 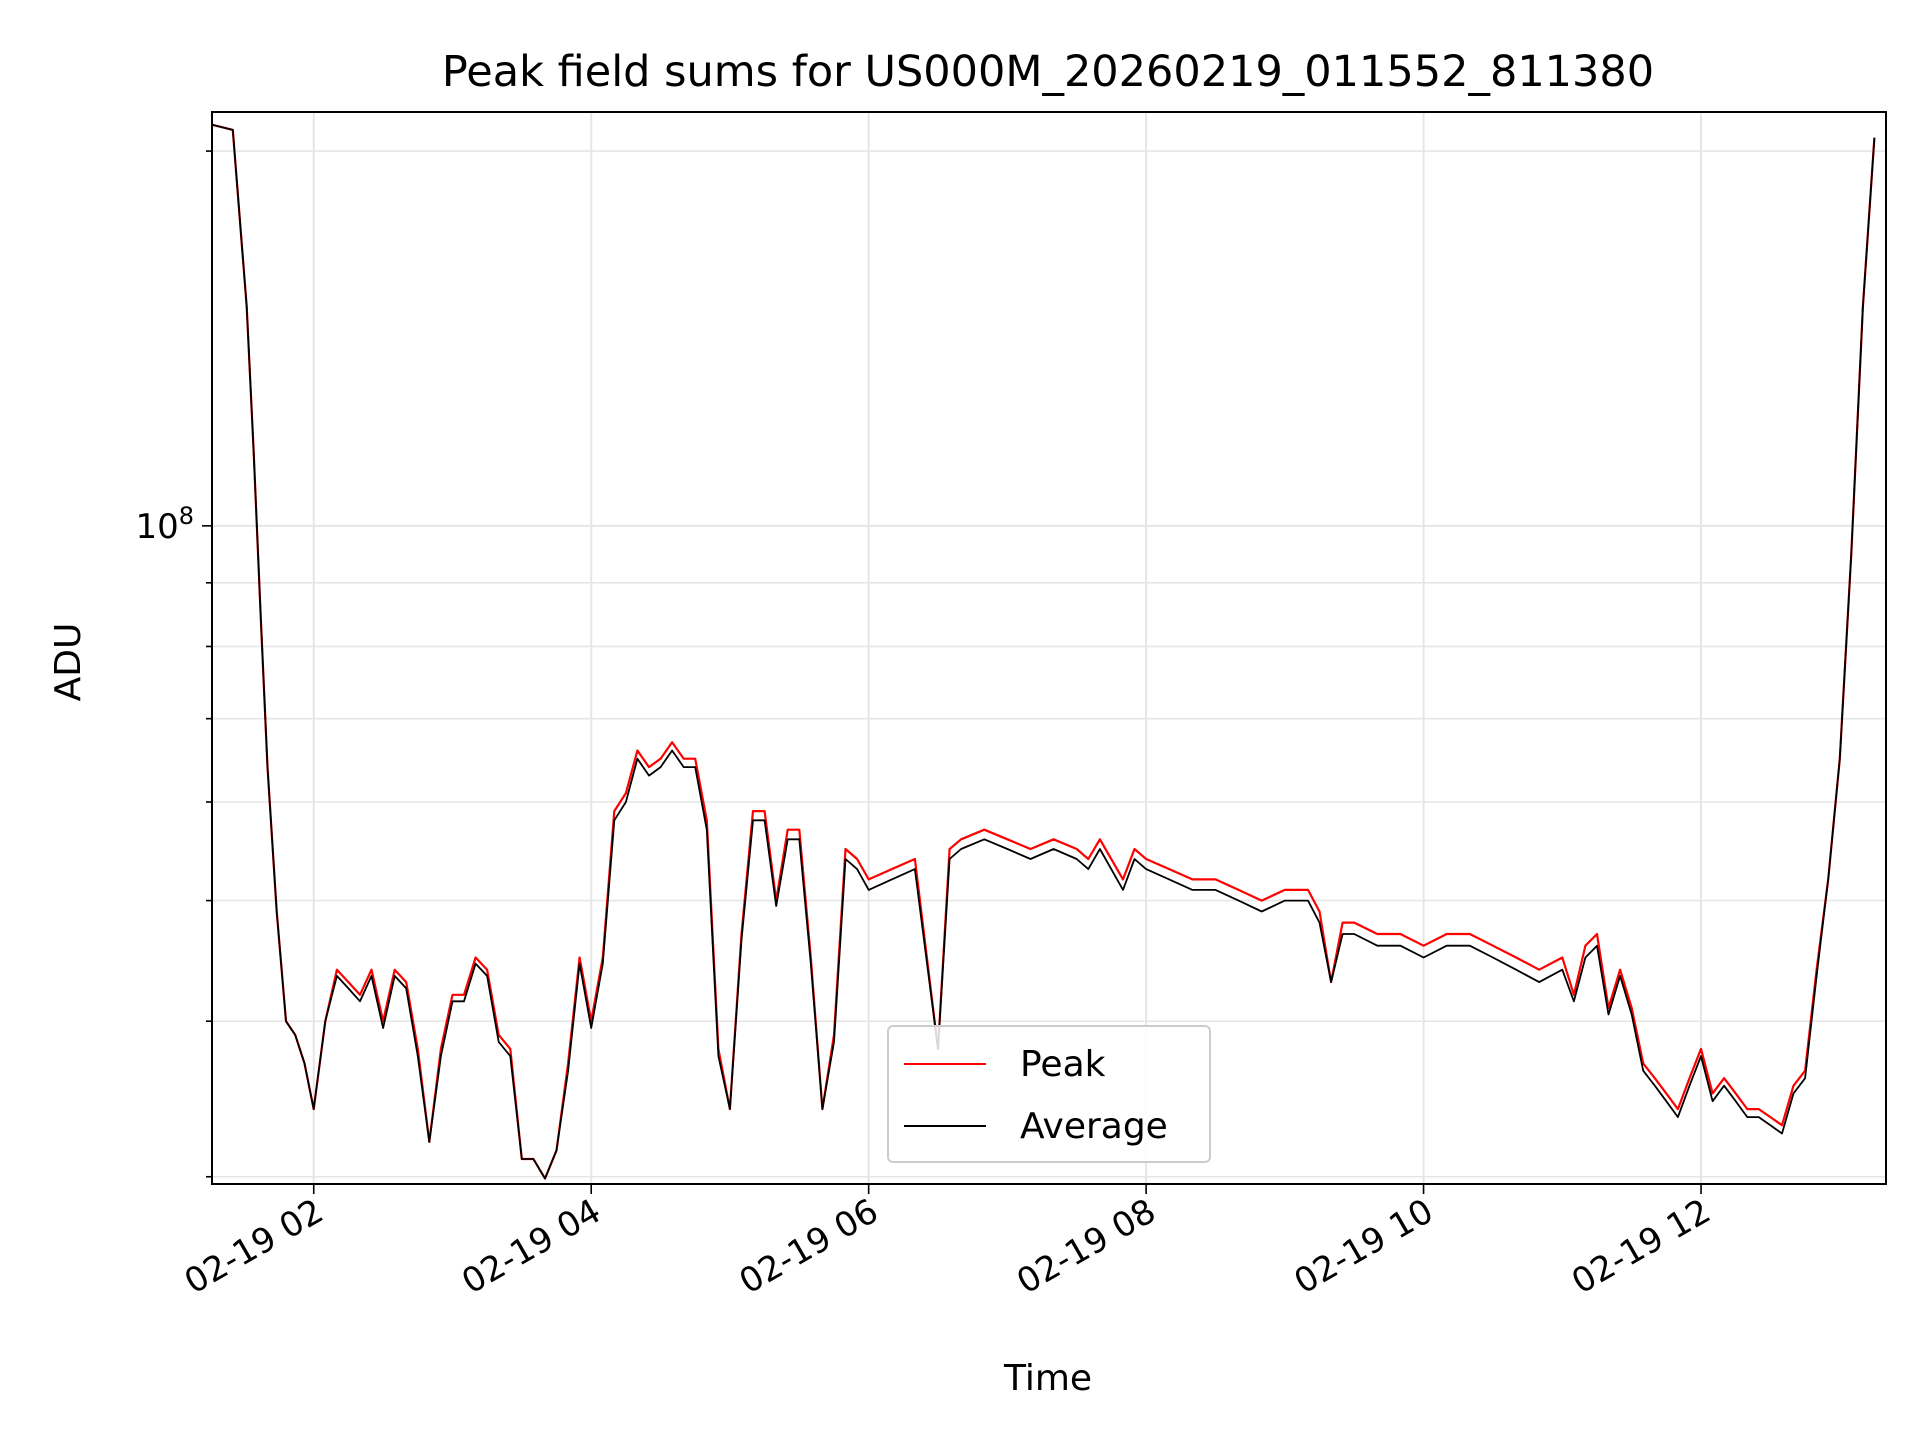 What do you see at coordinates (1094, 1126) in the screenshot?
I see `legend-label-average: Average` at bounding box center [1094, 1126].